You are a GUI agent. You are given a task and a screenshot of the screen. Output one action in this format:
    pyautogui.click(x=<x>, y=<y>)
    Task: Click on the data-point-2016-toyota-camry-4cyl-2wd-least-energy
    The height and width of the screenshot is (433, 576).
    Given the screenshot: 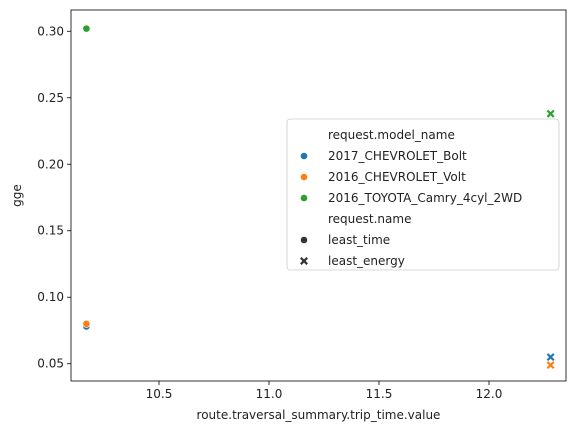 What is the action you would take?
    pyautogui.click(x=550, y=113)
    